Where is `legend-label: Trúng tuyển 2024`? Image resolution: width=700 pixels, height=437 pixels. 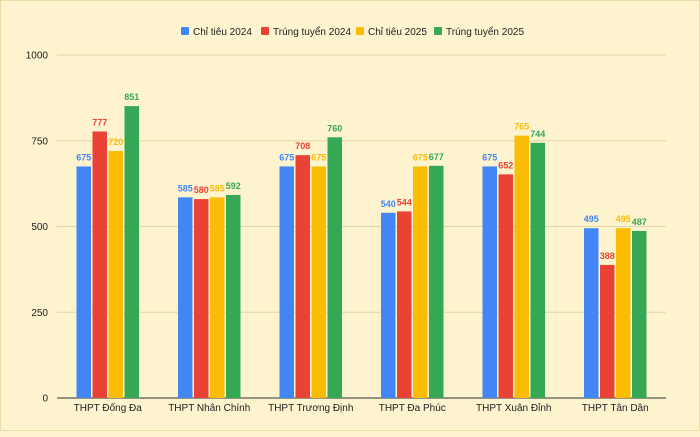
legend-label: Trúng tuyển 2024 is located at coordinates (312, 32).